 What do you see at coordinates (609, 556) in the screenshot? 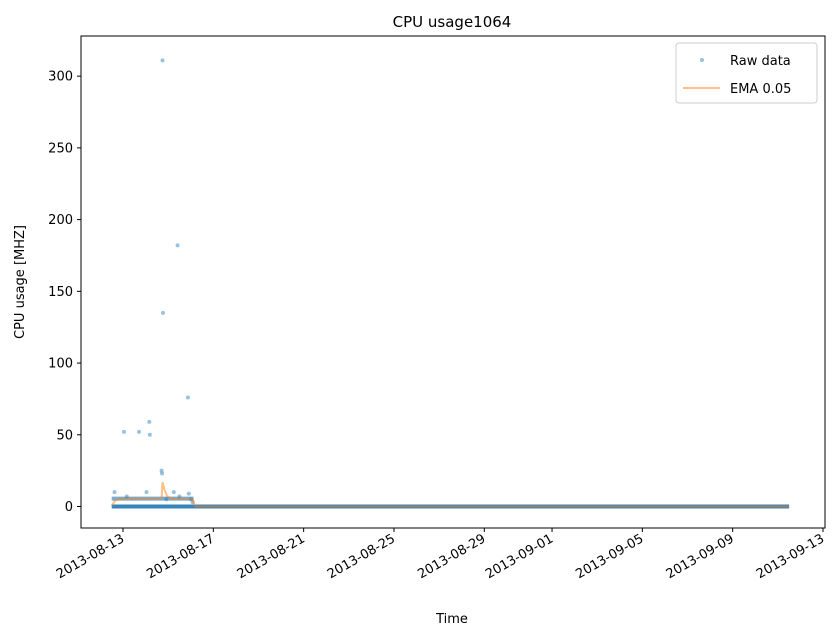
I see `x-tick-label: 2013-09-05` at bounding box center [609, 556].